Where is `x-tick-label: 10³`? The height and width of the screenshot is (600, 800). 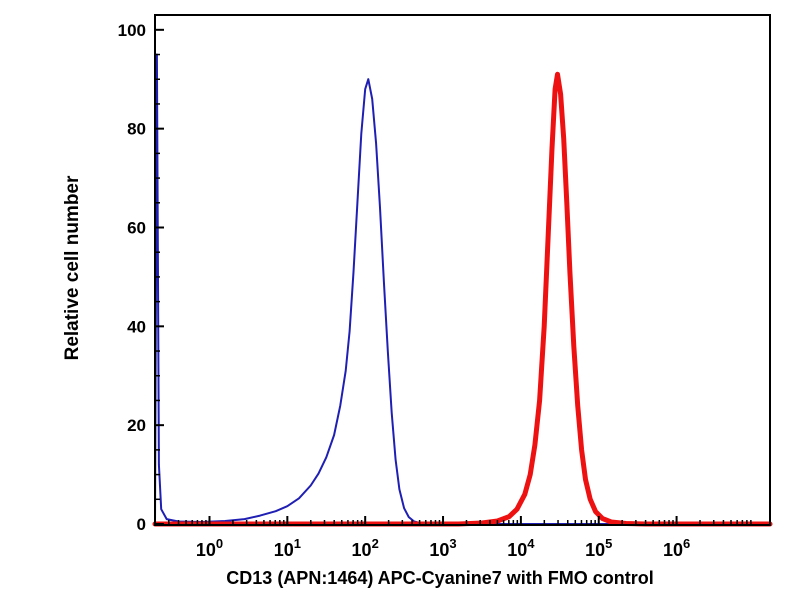
x-tick-label: 10³ is located at coordinates (442, 548).